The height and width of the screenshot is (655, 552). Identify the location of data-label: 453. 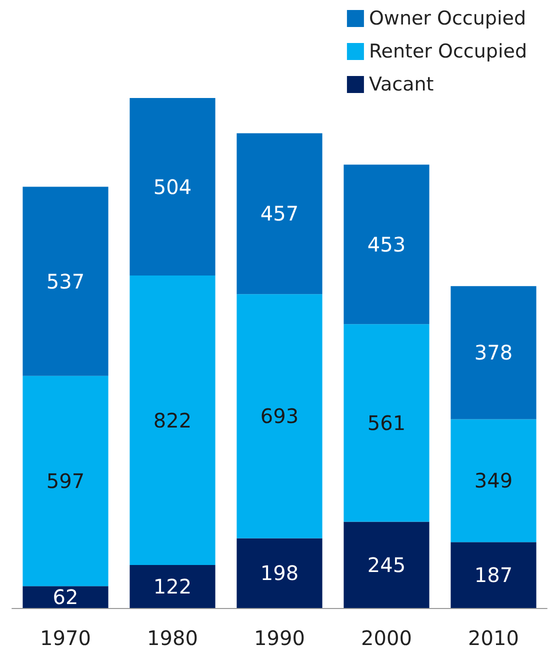
(386, 244).